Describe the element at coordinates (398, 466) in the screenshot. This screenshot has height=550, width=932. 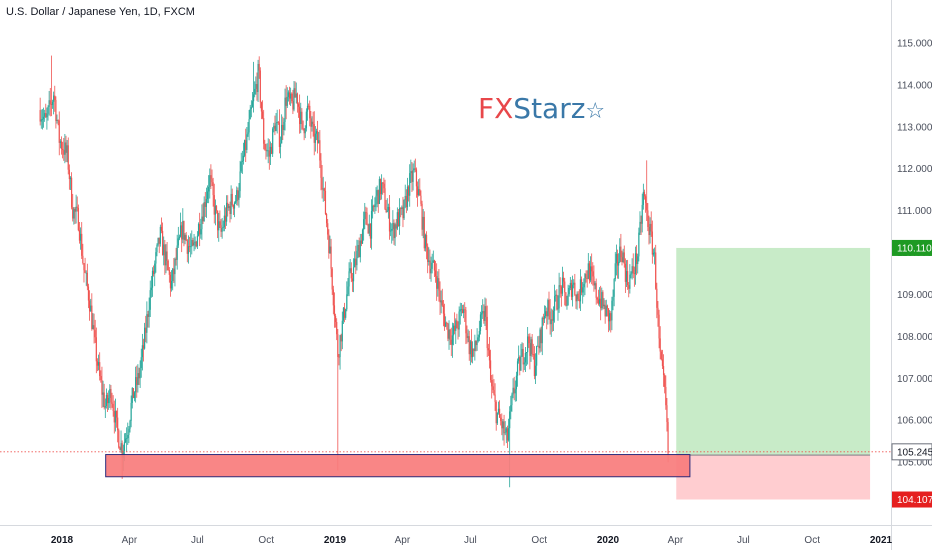
I see `support-zone` at that location.